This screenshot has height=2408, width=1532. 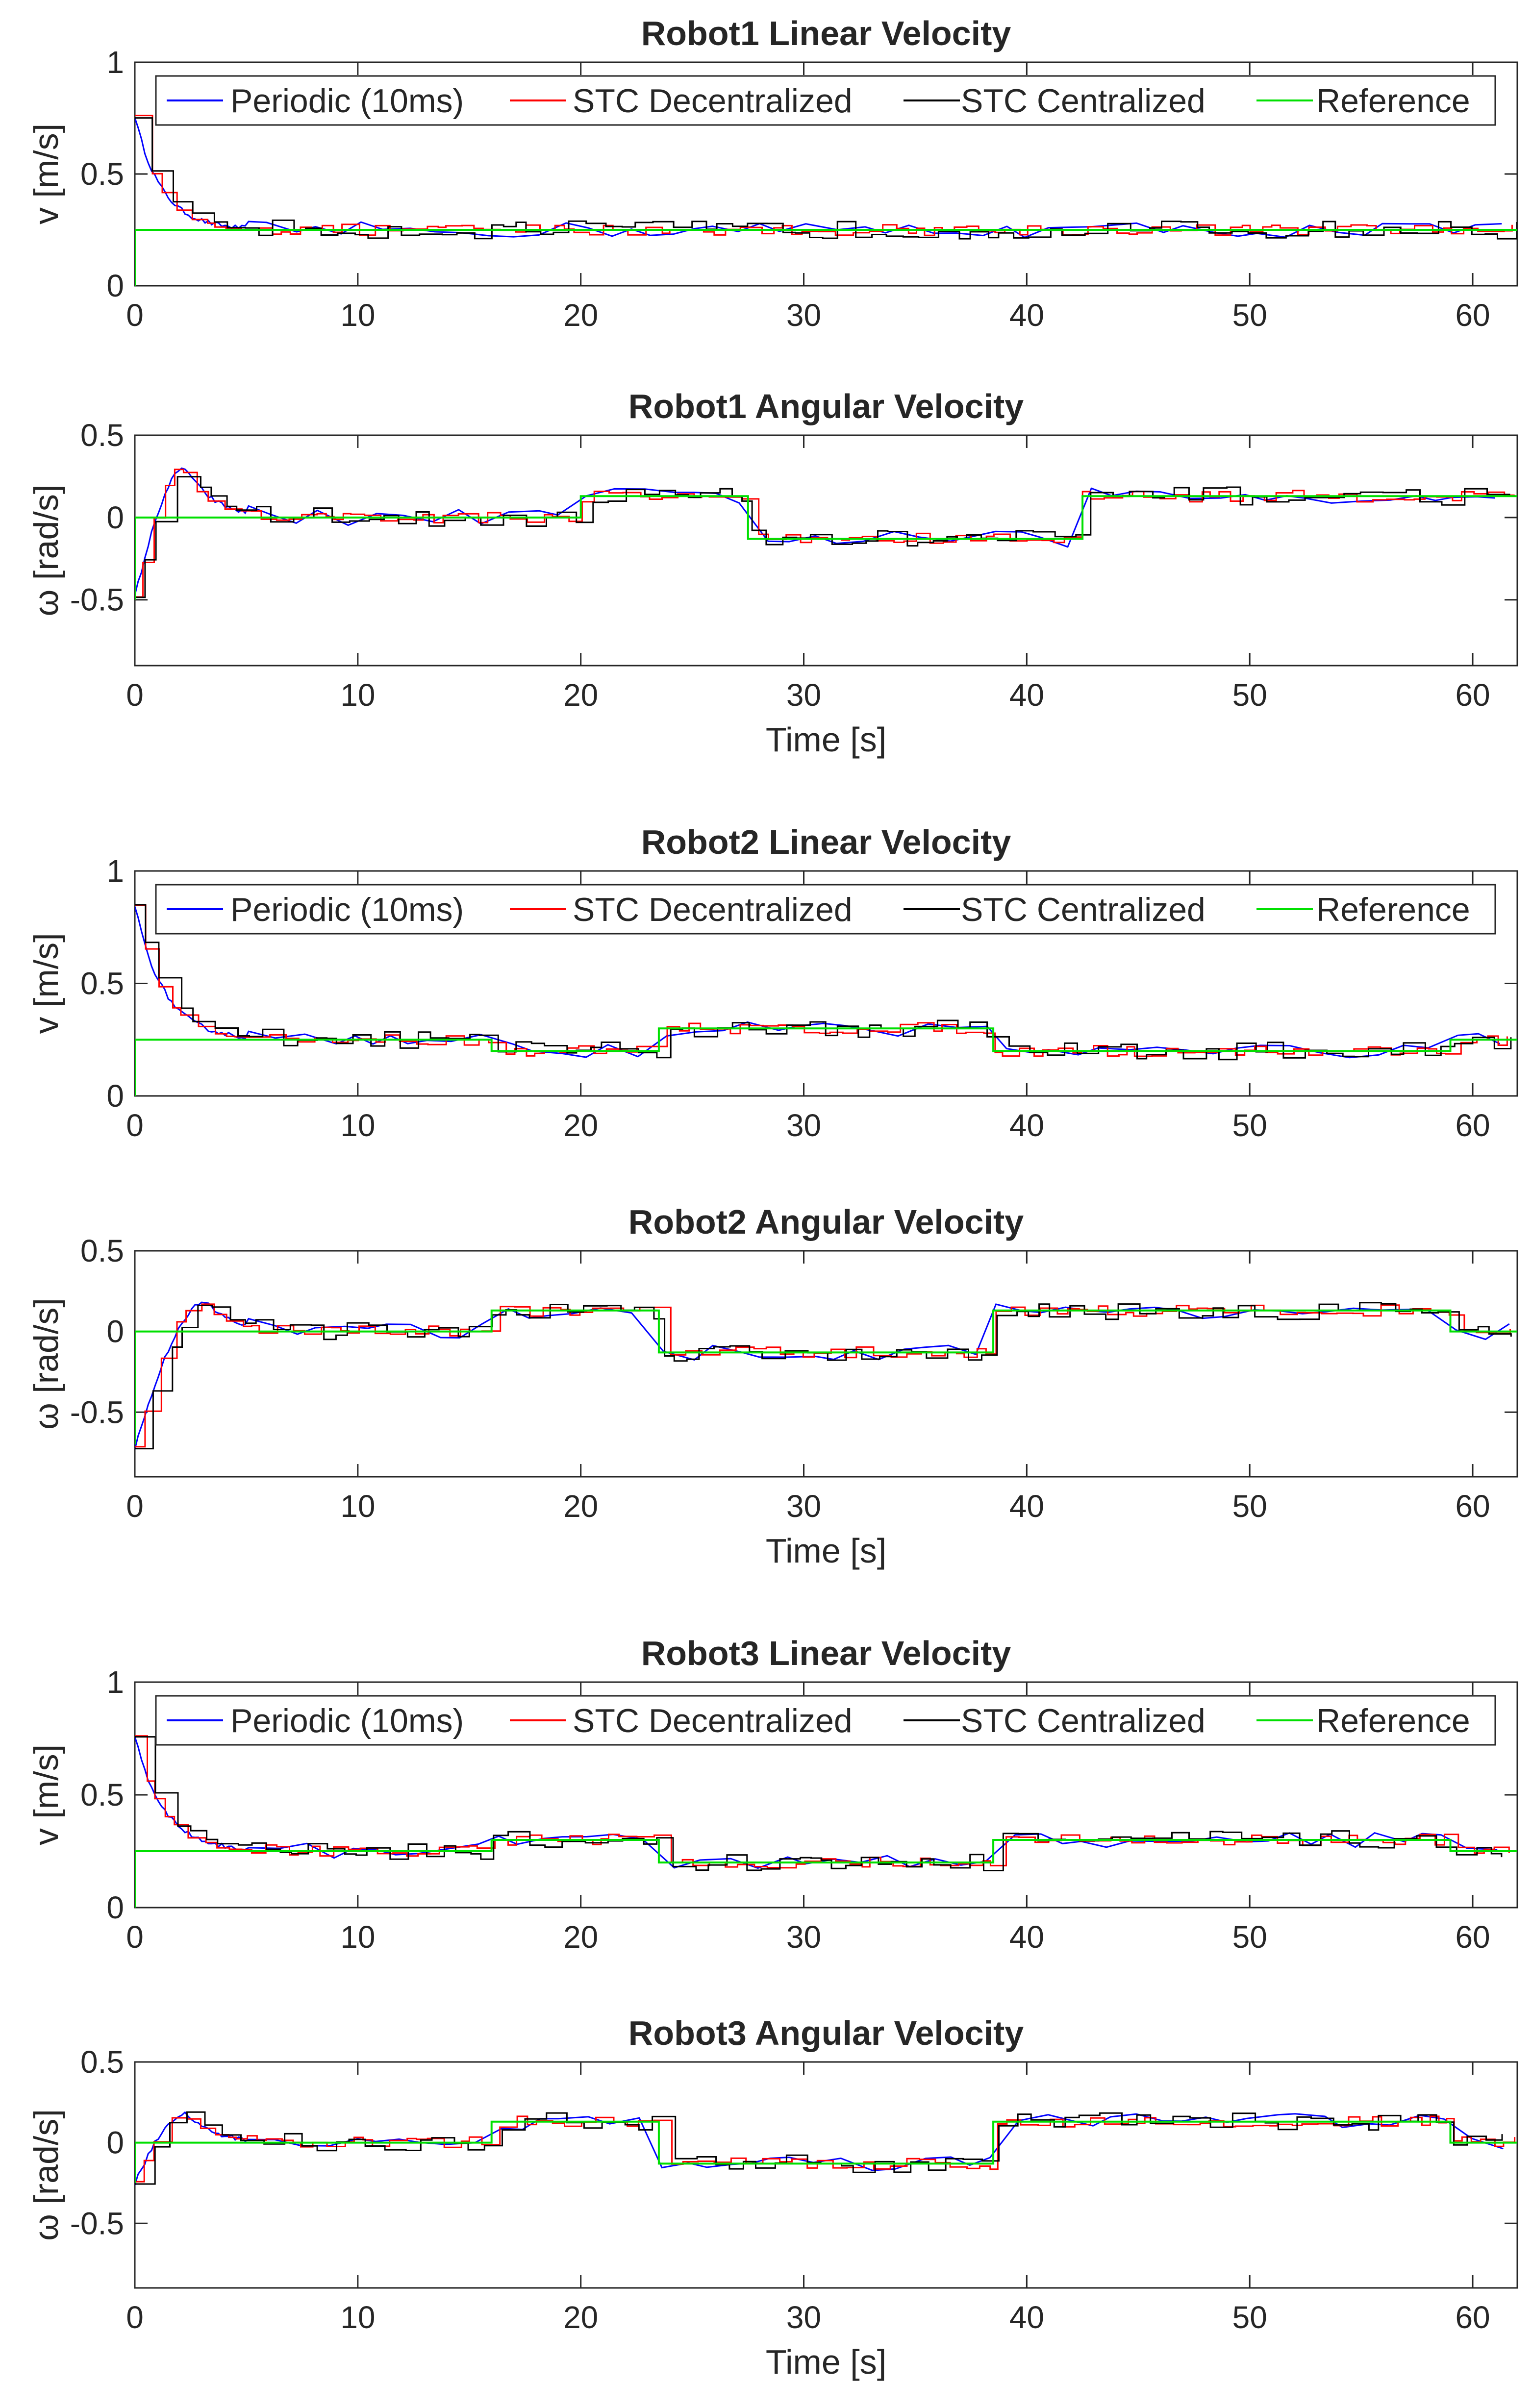 What do you see at coordinates (826, 406) in the screenshot?
I see `chart-title: Robot1 Angular Velocity` at bounding box center [826, 406].